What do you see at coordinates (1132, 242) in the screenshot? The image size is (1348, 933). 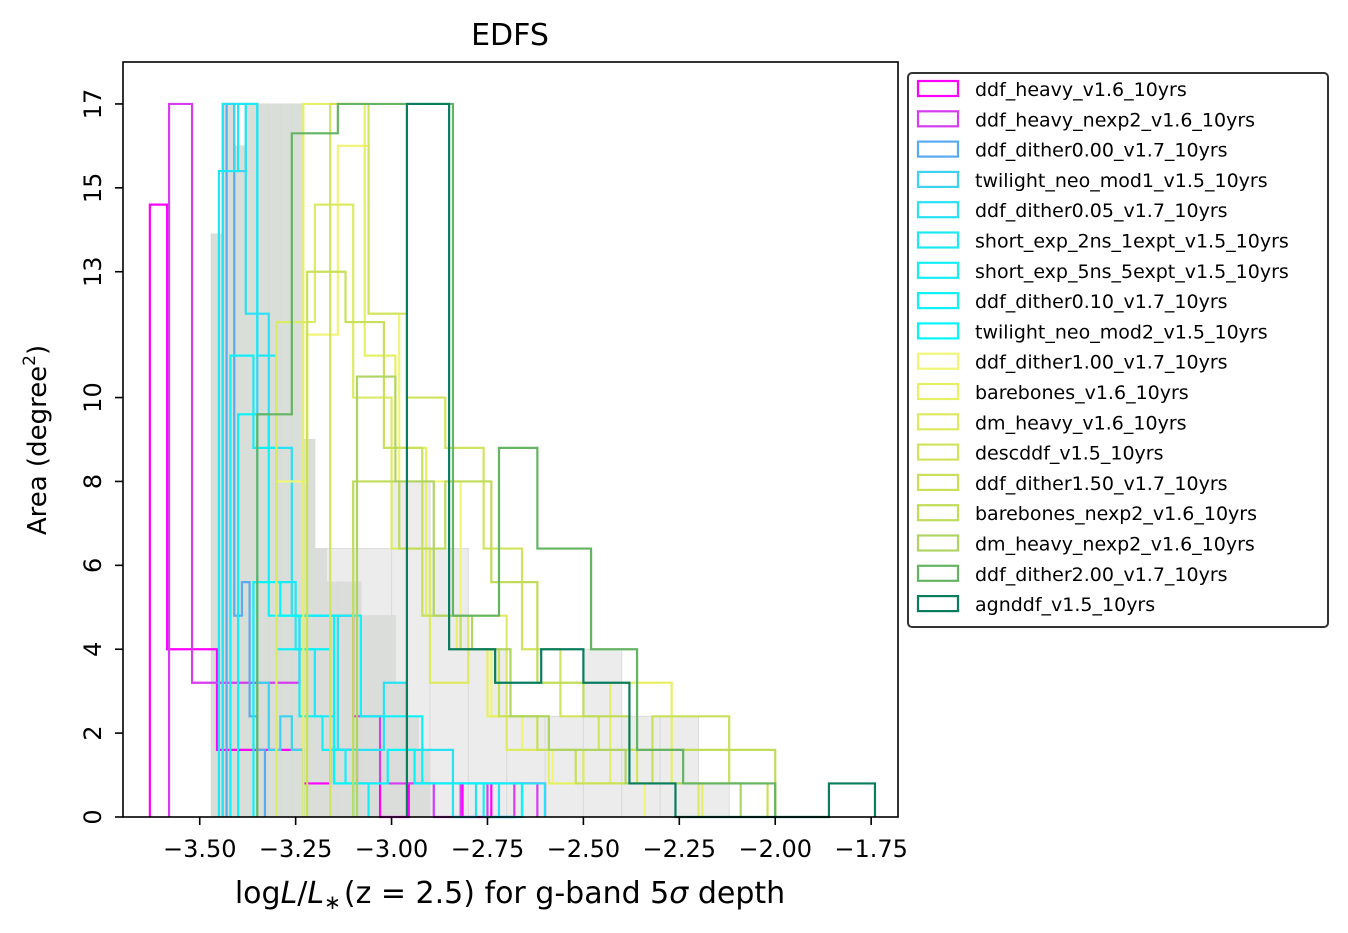 I see `legend-label: short_exp_2ns_1expt_v1.5_10yrs` at bounding box center [1132, 242].